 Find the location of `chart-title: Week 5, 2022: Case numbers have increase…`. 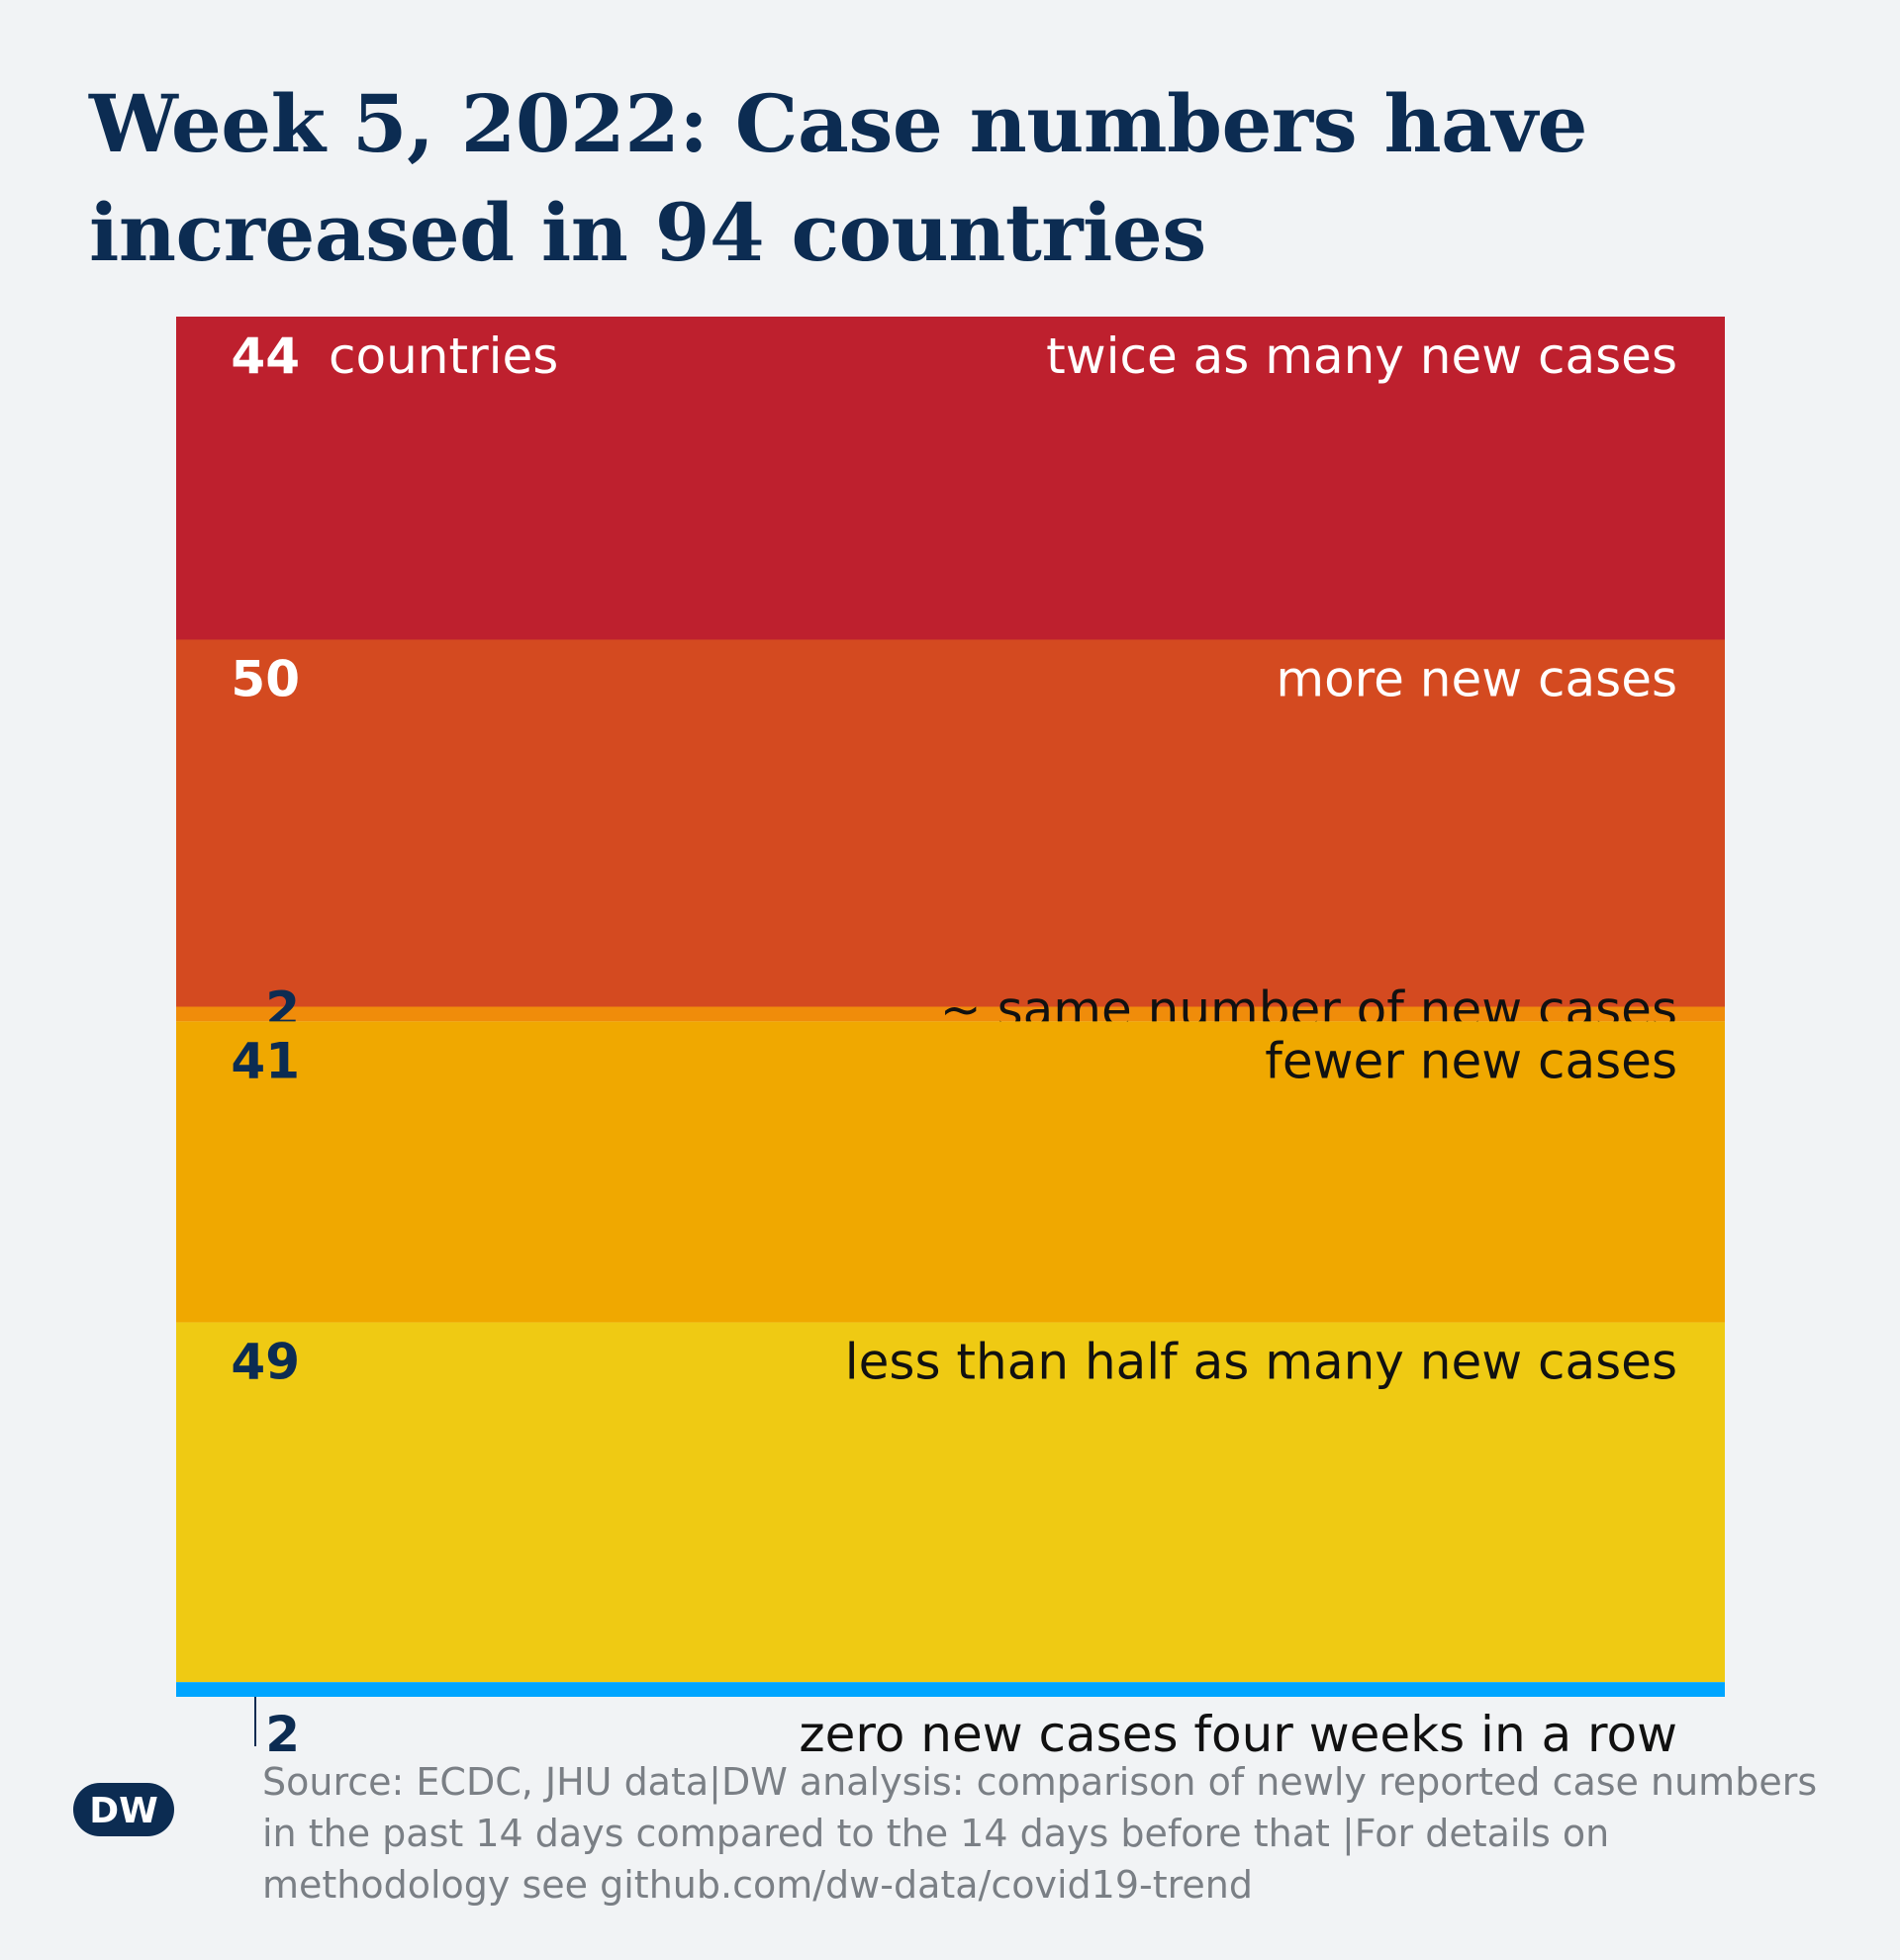

chart-title: Week 5, 2022: Case numbers have increase… is located at coordinates (838, 178).